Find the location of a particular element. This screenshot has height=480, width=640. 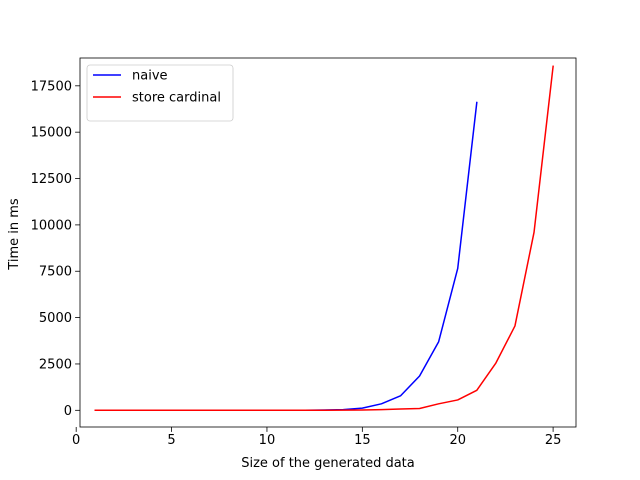

legend: naive store cardinal is located at coordinates (160, 93).